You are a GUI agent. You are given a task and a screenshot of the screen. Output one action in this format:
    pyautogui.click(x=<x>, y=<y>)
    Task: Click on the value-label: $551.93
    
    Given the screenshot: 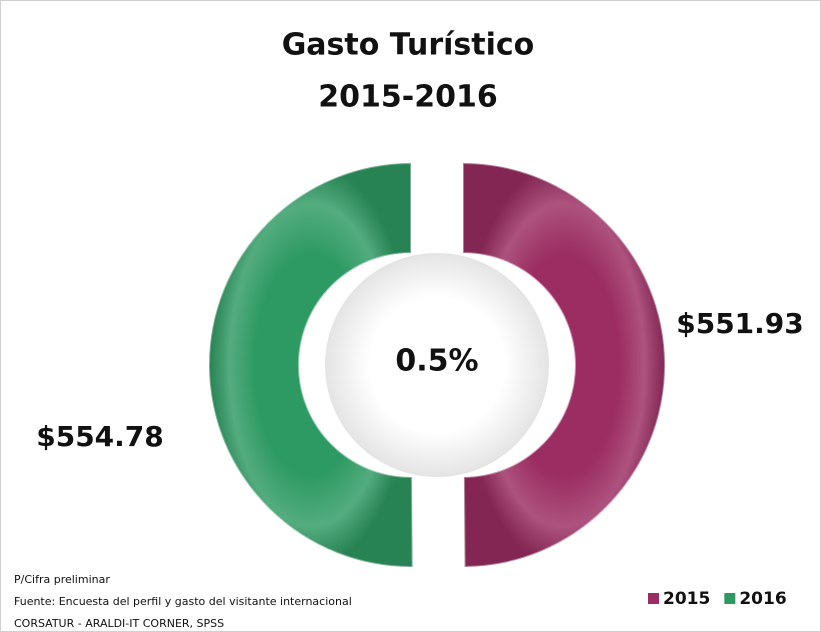 What is the action you would take?
    pyautogui.click(x=740, y=323)
    